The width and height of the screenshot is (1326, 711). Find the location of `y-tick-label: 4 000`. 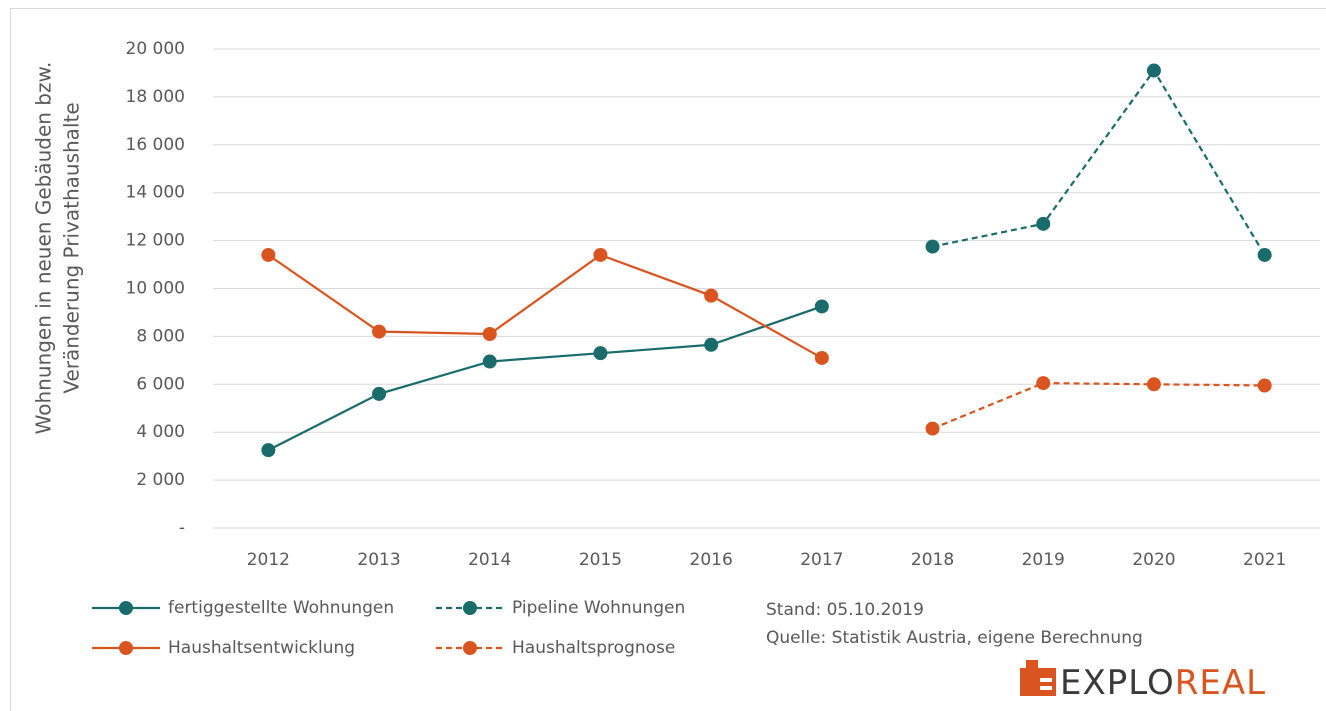

y-tick-label: 4 000 is located at coordinates (160, 432).